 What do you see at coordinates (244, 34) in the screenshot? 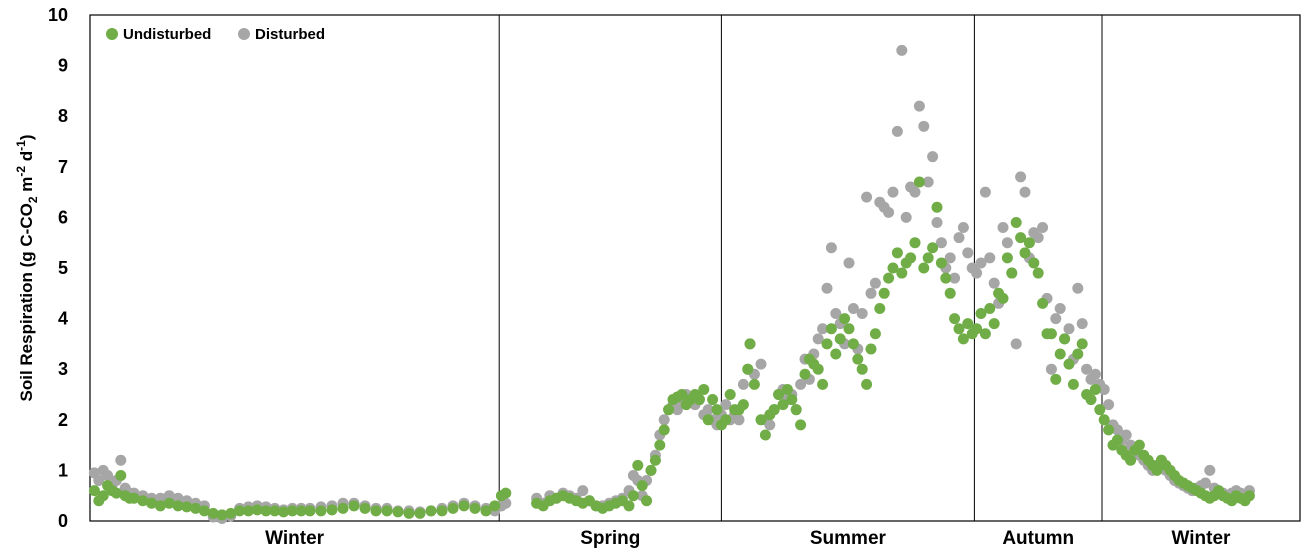
I see `legend-marker-disturbed` at bounding box center [244, 34].